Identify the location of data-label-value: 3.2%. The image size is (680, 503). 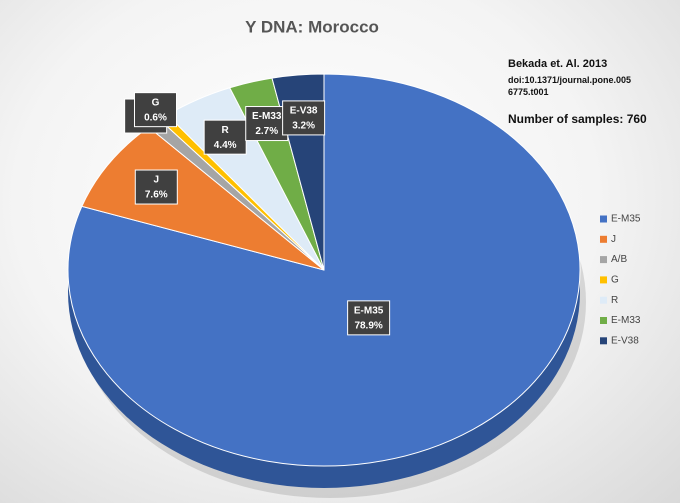
(303, 126).